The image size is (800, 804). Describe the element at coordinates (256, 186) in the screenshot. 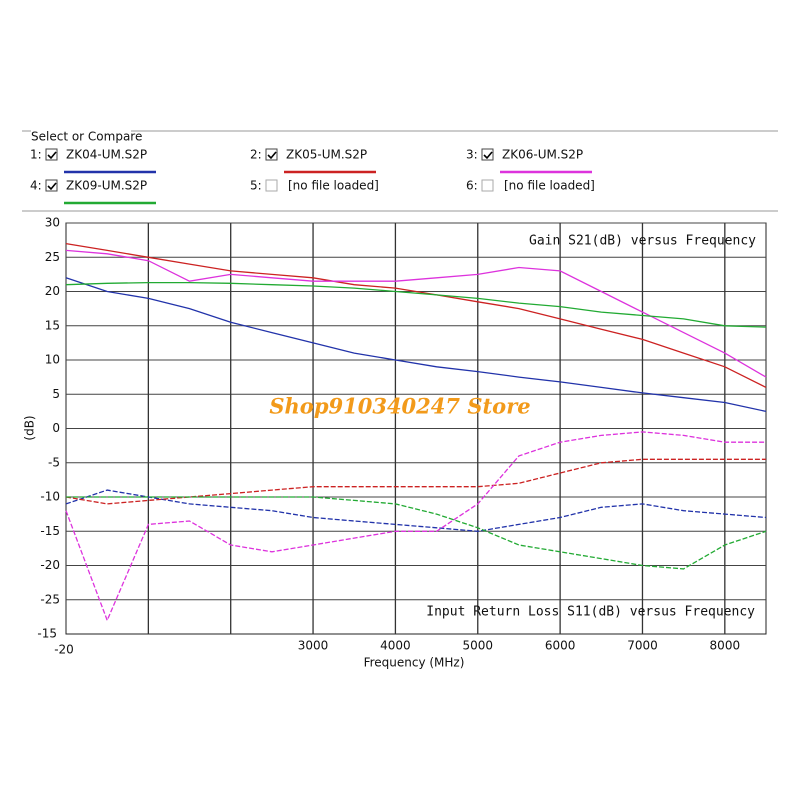

I see `slot-number: 5:` at that location.